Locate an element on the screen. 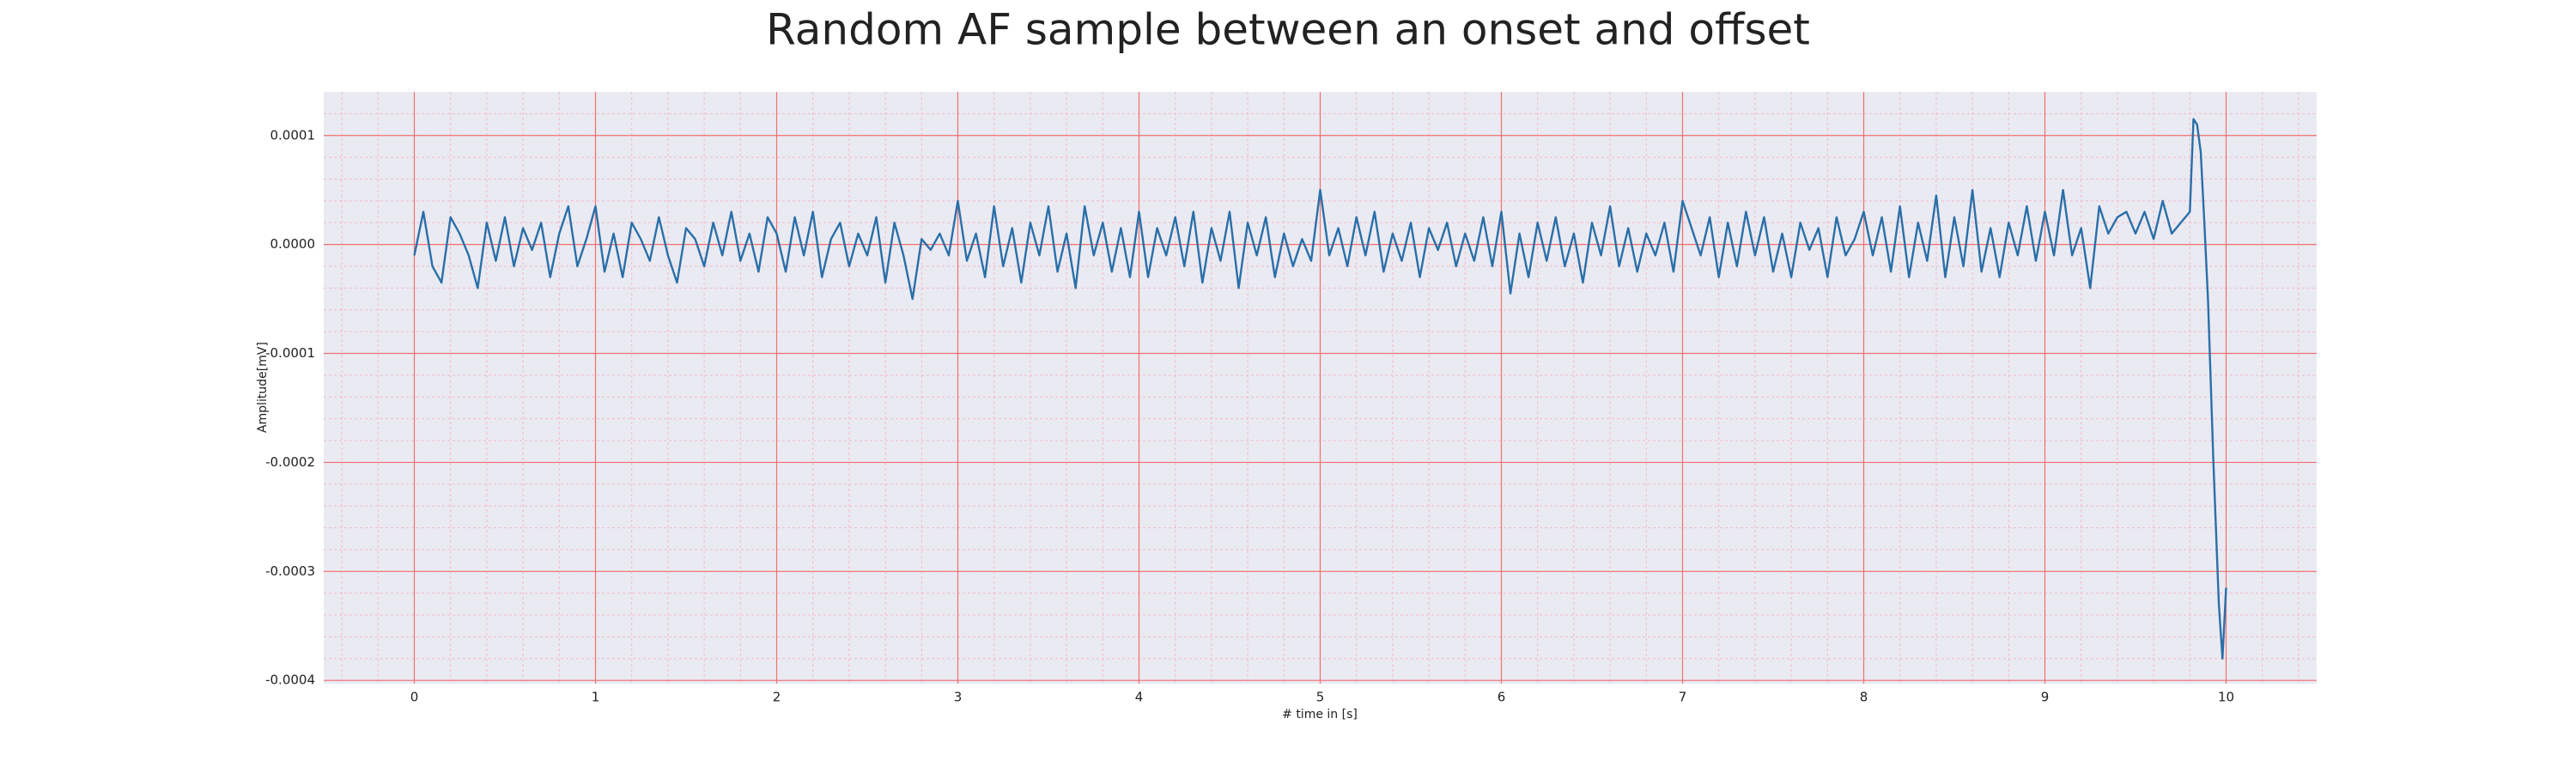  y-axis-label: Amplitude[mV] is located at coordinates (263, 387).